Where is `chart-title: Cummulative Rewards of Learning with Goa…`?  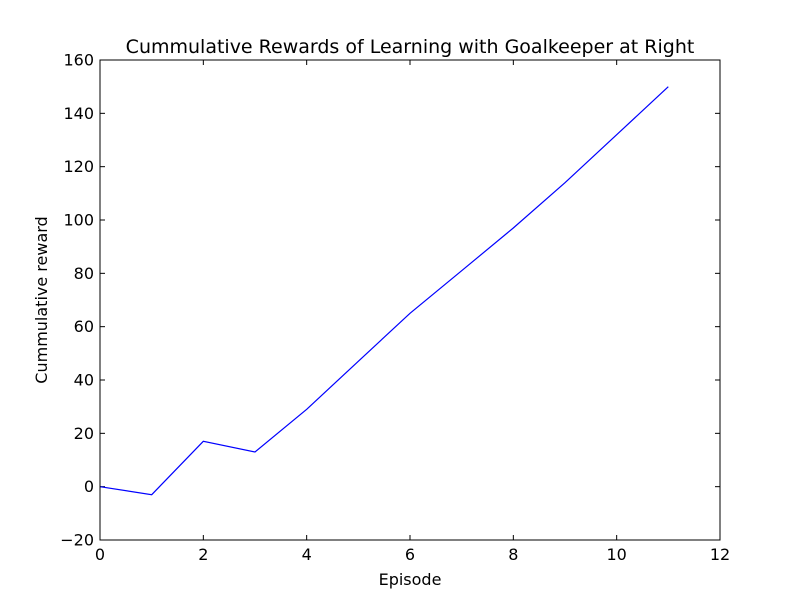 chart-title: Cummulative Rewards of Learning with Goa… is located at coordinates (410, 47).